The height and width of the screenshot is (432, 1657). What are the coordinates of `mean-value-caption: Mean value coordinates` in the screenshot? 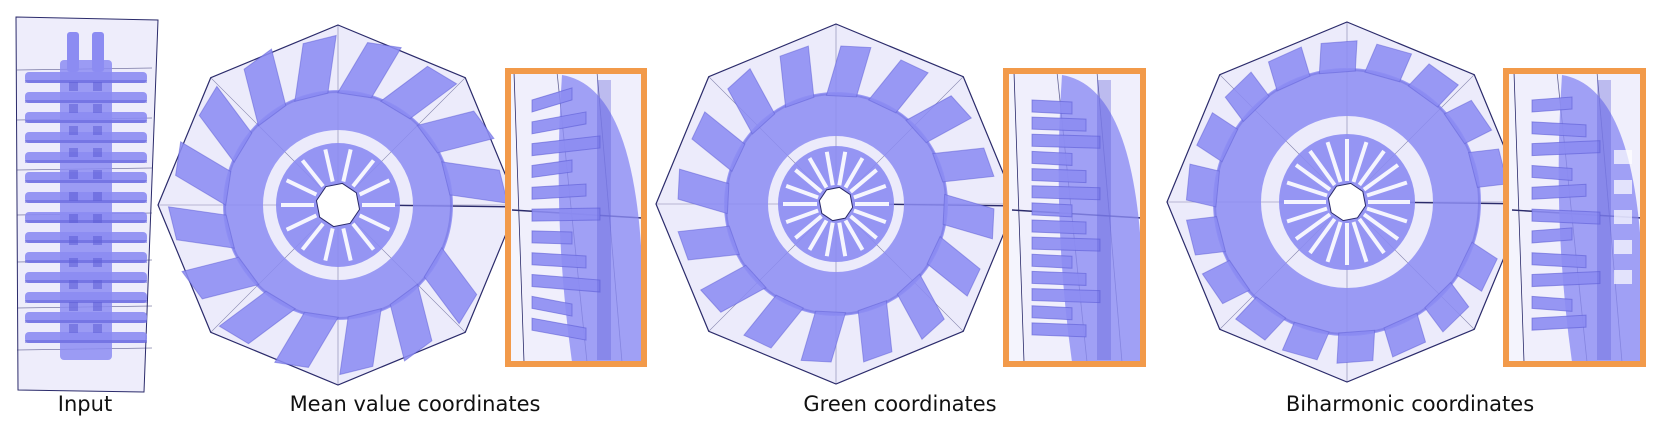 It's located at (415, 404).